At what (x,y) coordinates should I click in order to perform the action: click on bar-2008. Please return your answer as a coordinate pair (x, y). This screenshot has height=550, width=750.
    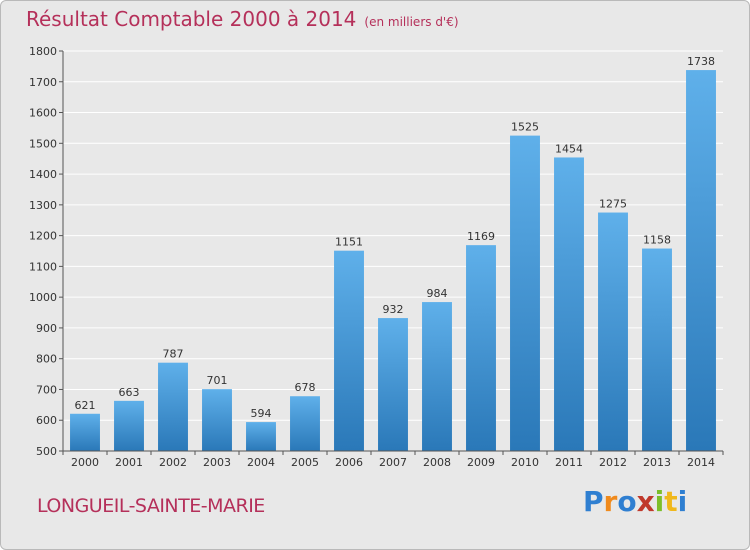
    Looking at the image, I should click on (437, 376).